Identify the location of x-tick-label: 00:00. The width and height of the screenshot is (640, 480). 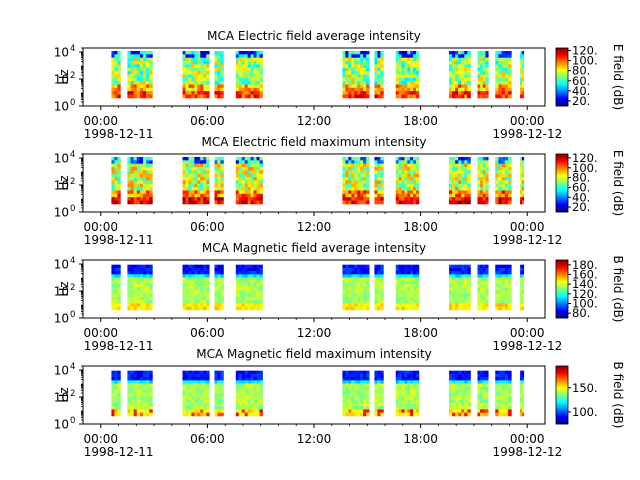
(100, 439).